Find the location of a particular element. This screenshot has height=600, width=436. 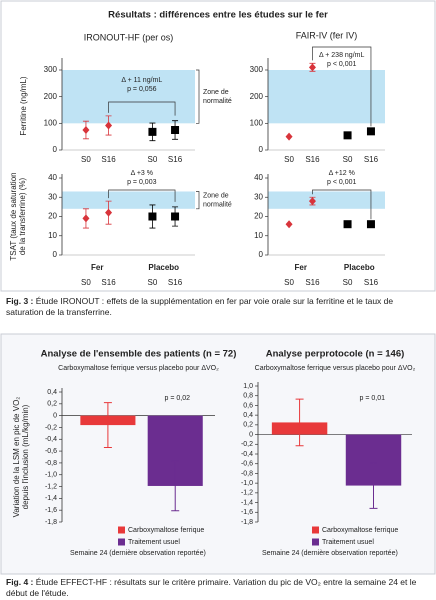

y-tick-label: 0,6 is located at coordinates (248, 405).